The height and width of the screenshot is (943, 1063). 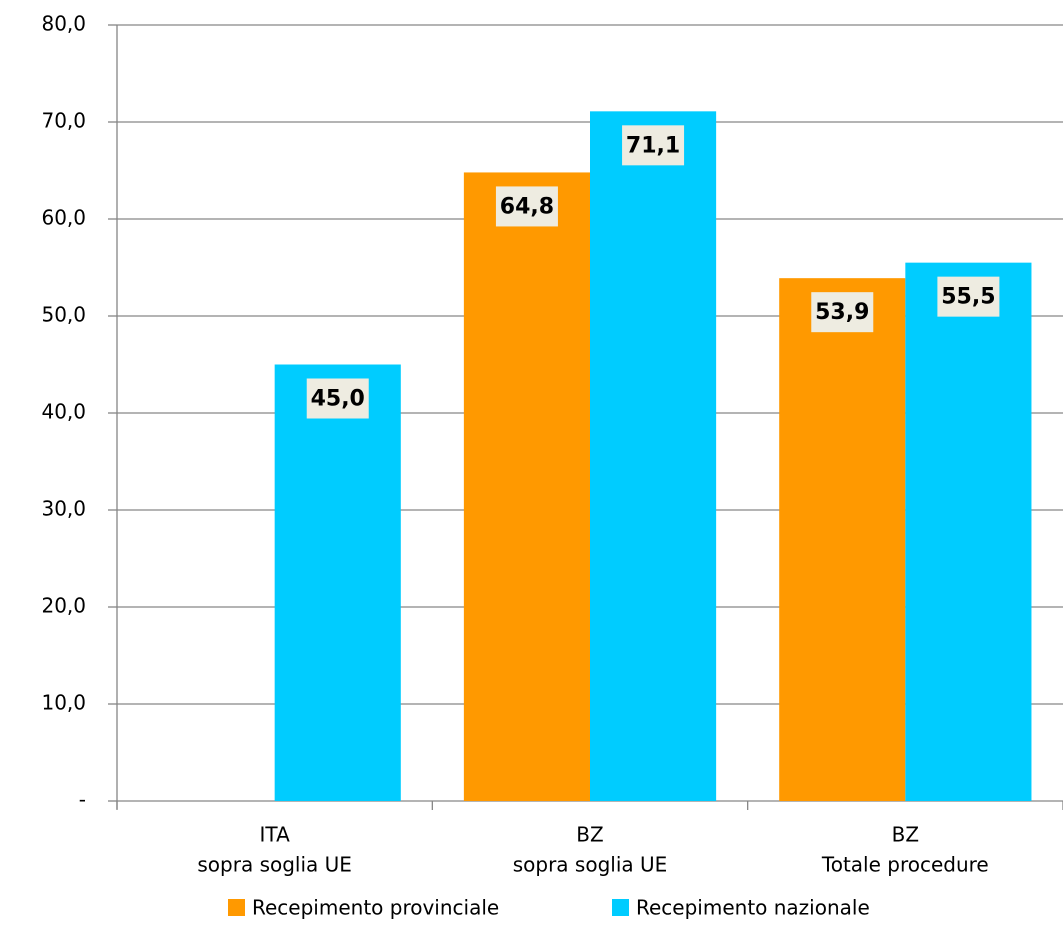 What do you see at coordinates (63, 606) in the screenshot?
I see `y-tick-label: 20,0` at bounding box center [63, 606].